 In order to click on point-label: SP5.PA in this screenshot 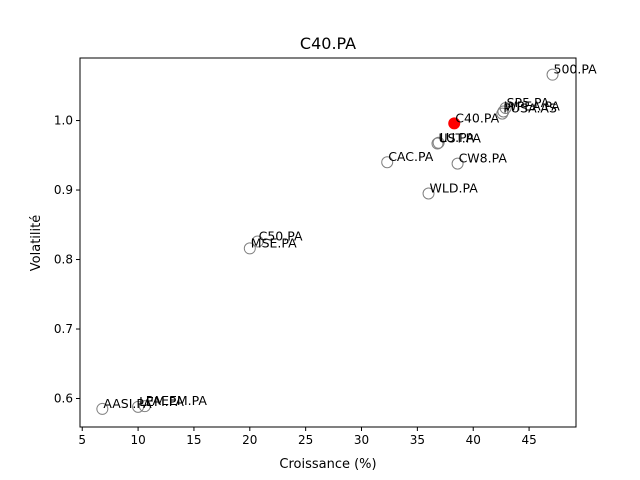, I will do `click(528, 102)`.